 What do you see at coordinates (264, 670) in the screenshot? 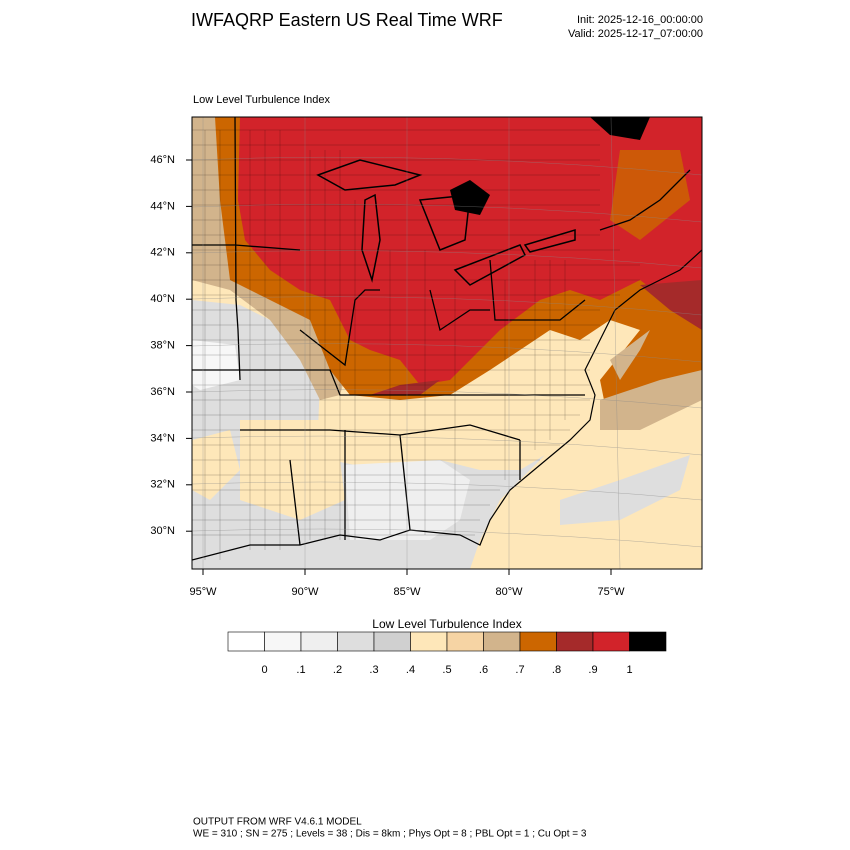
I see `colorbar-label: 0` at bounding box center [264, 670].